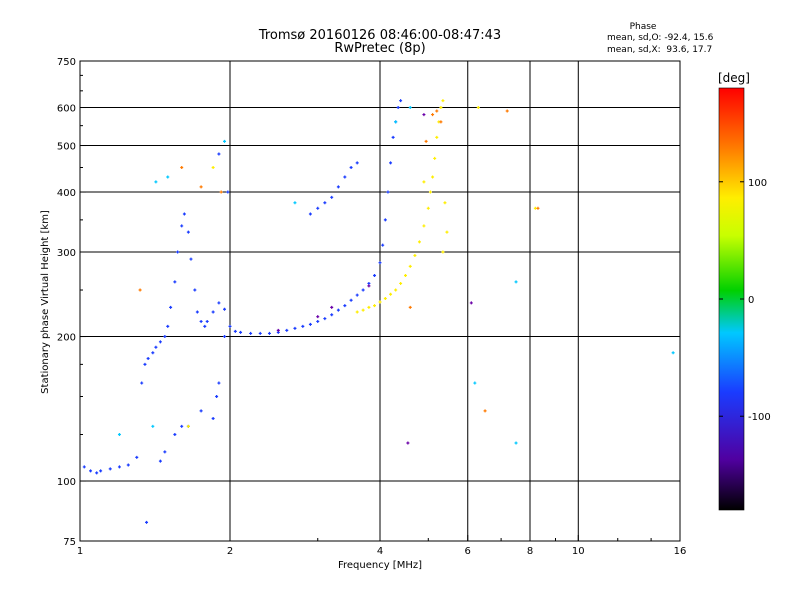 Image resolution: width=800 pixels, height=600 pixels. What do you see at coordinates (66, 253) in the screenshot?
I see `y-tick-label: 300` at bounding box center [66, 253].